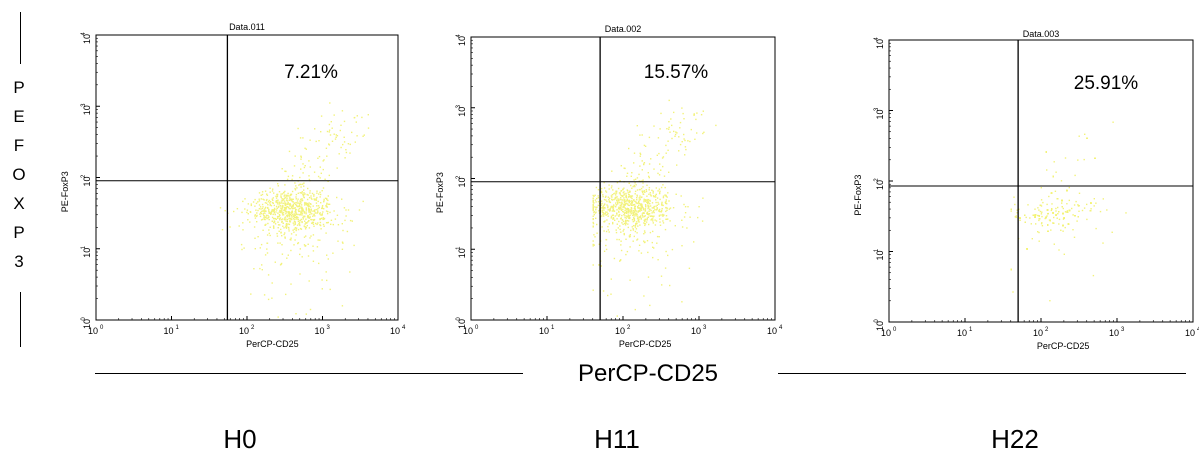 The width and height of the screenshot is (1199, 455). What do you see at coordinates (895, 330) in the screenshot?
I see `x-tick-exponent: 0` at bounding box center [895, 330].